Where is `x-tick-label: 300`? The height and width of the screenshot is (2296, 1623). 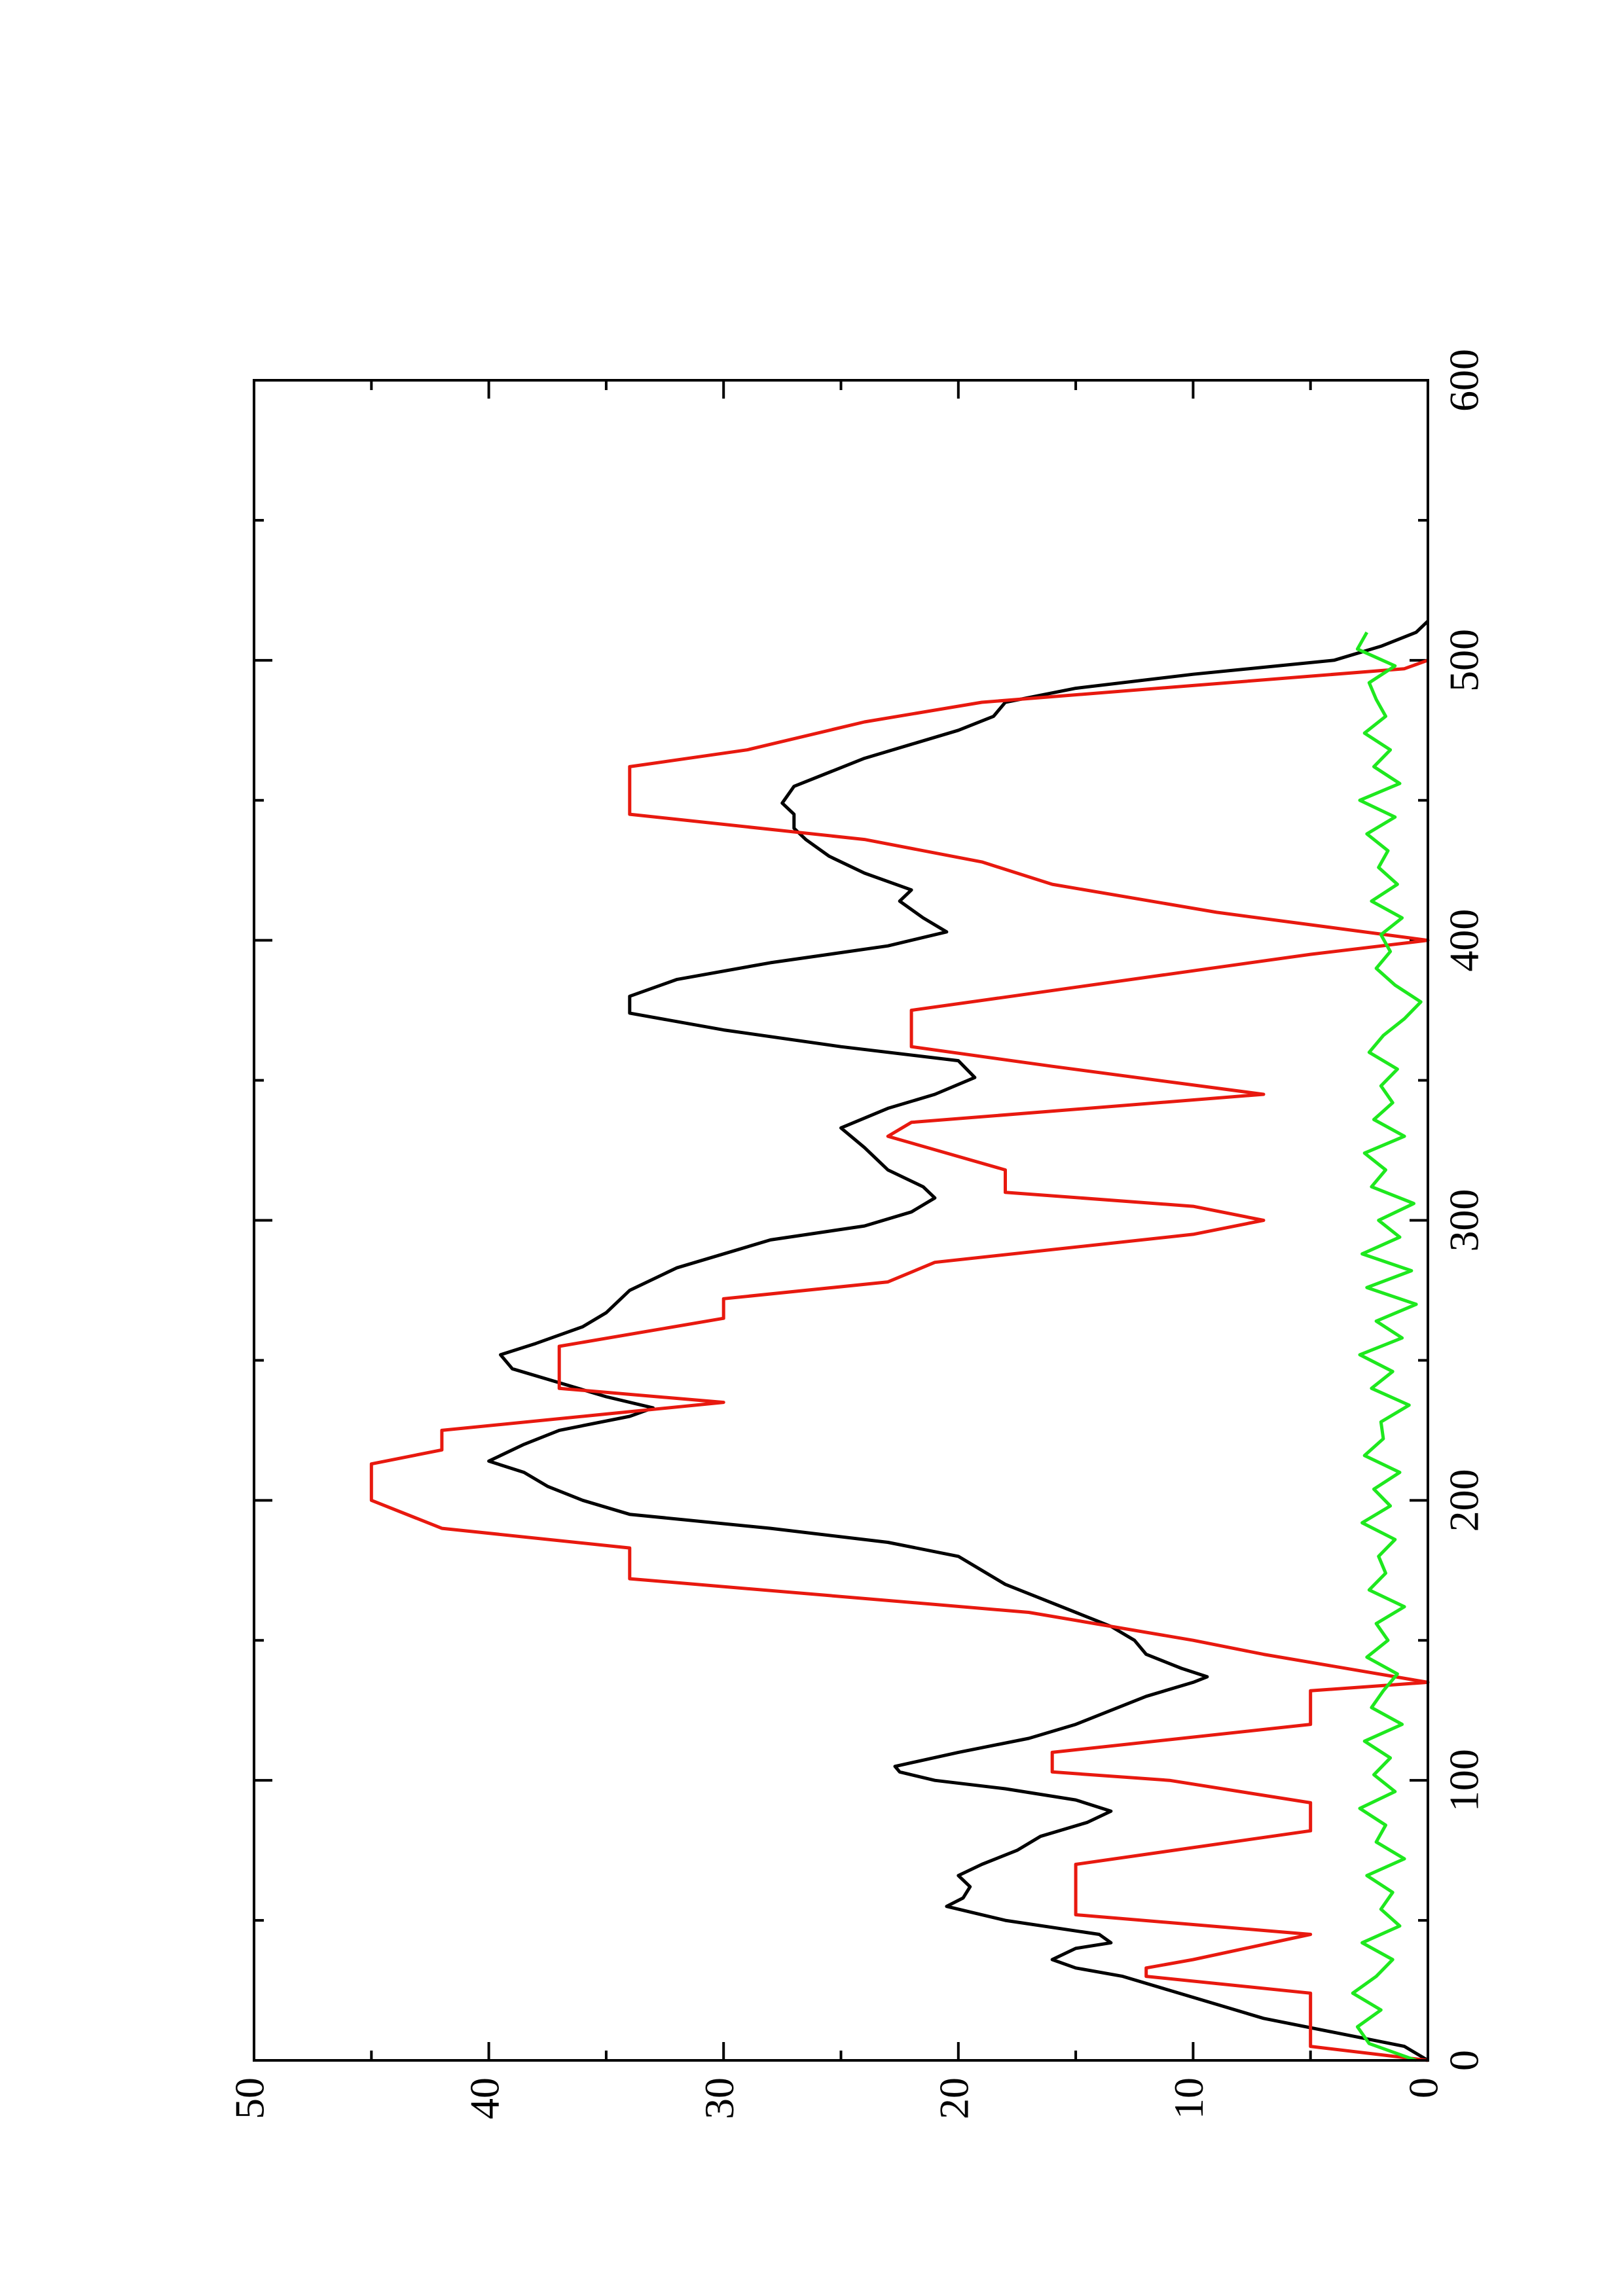
x-tick-label: 300 is located at coordinates (1464, 1220).